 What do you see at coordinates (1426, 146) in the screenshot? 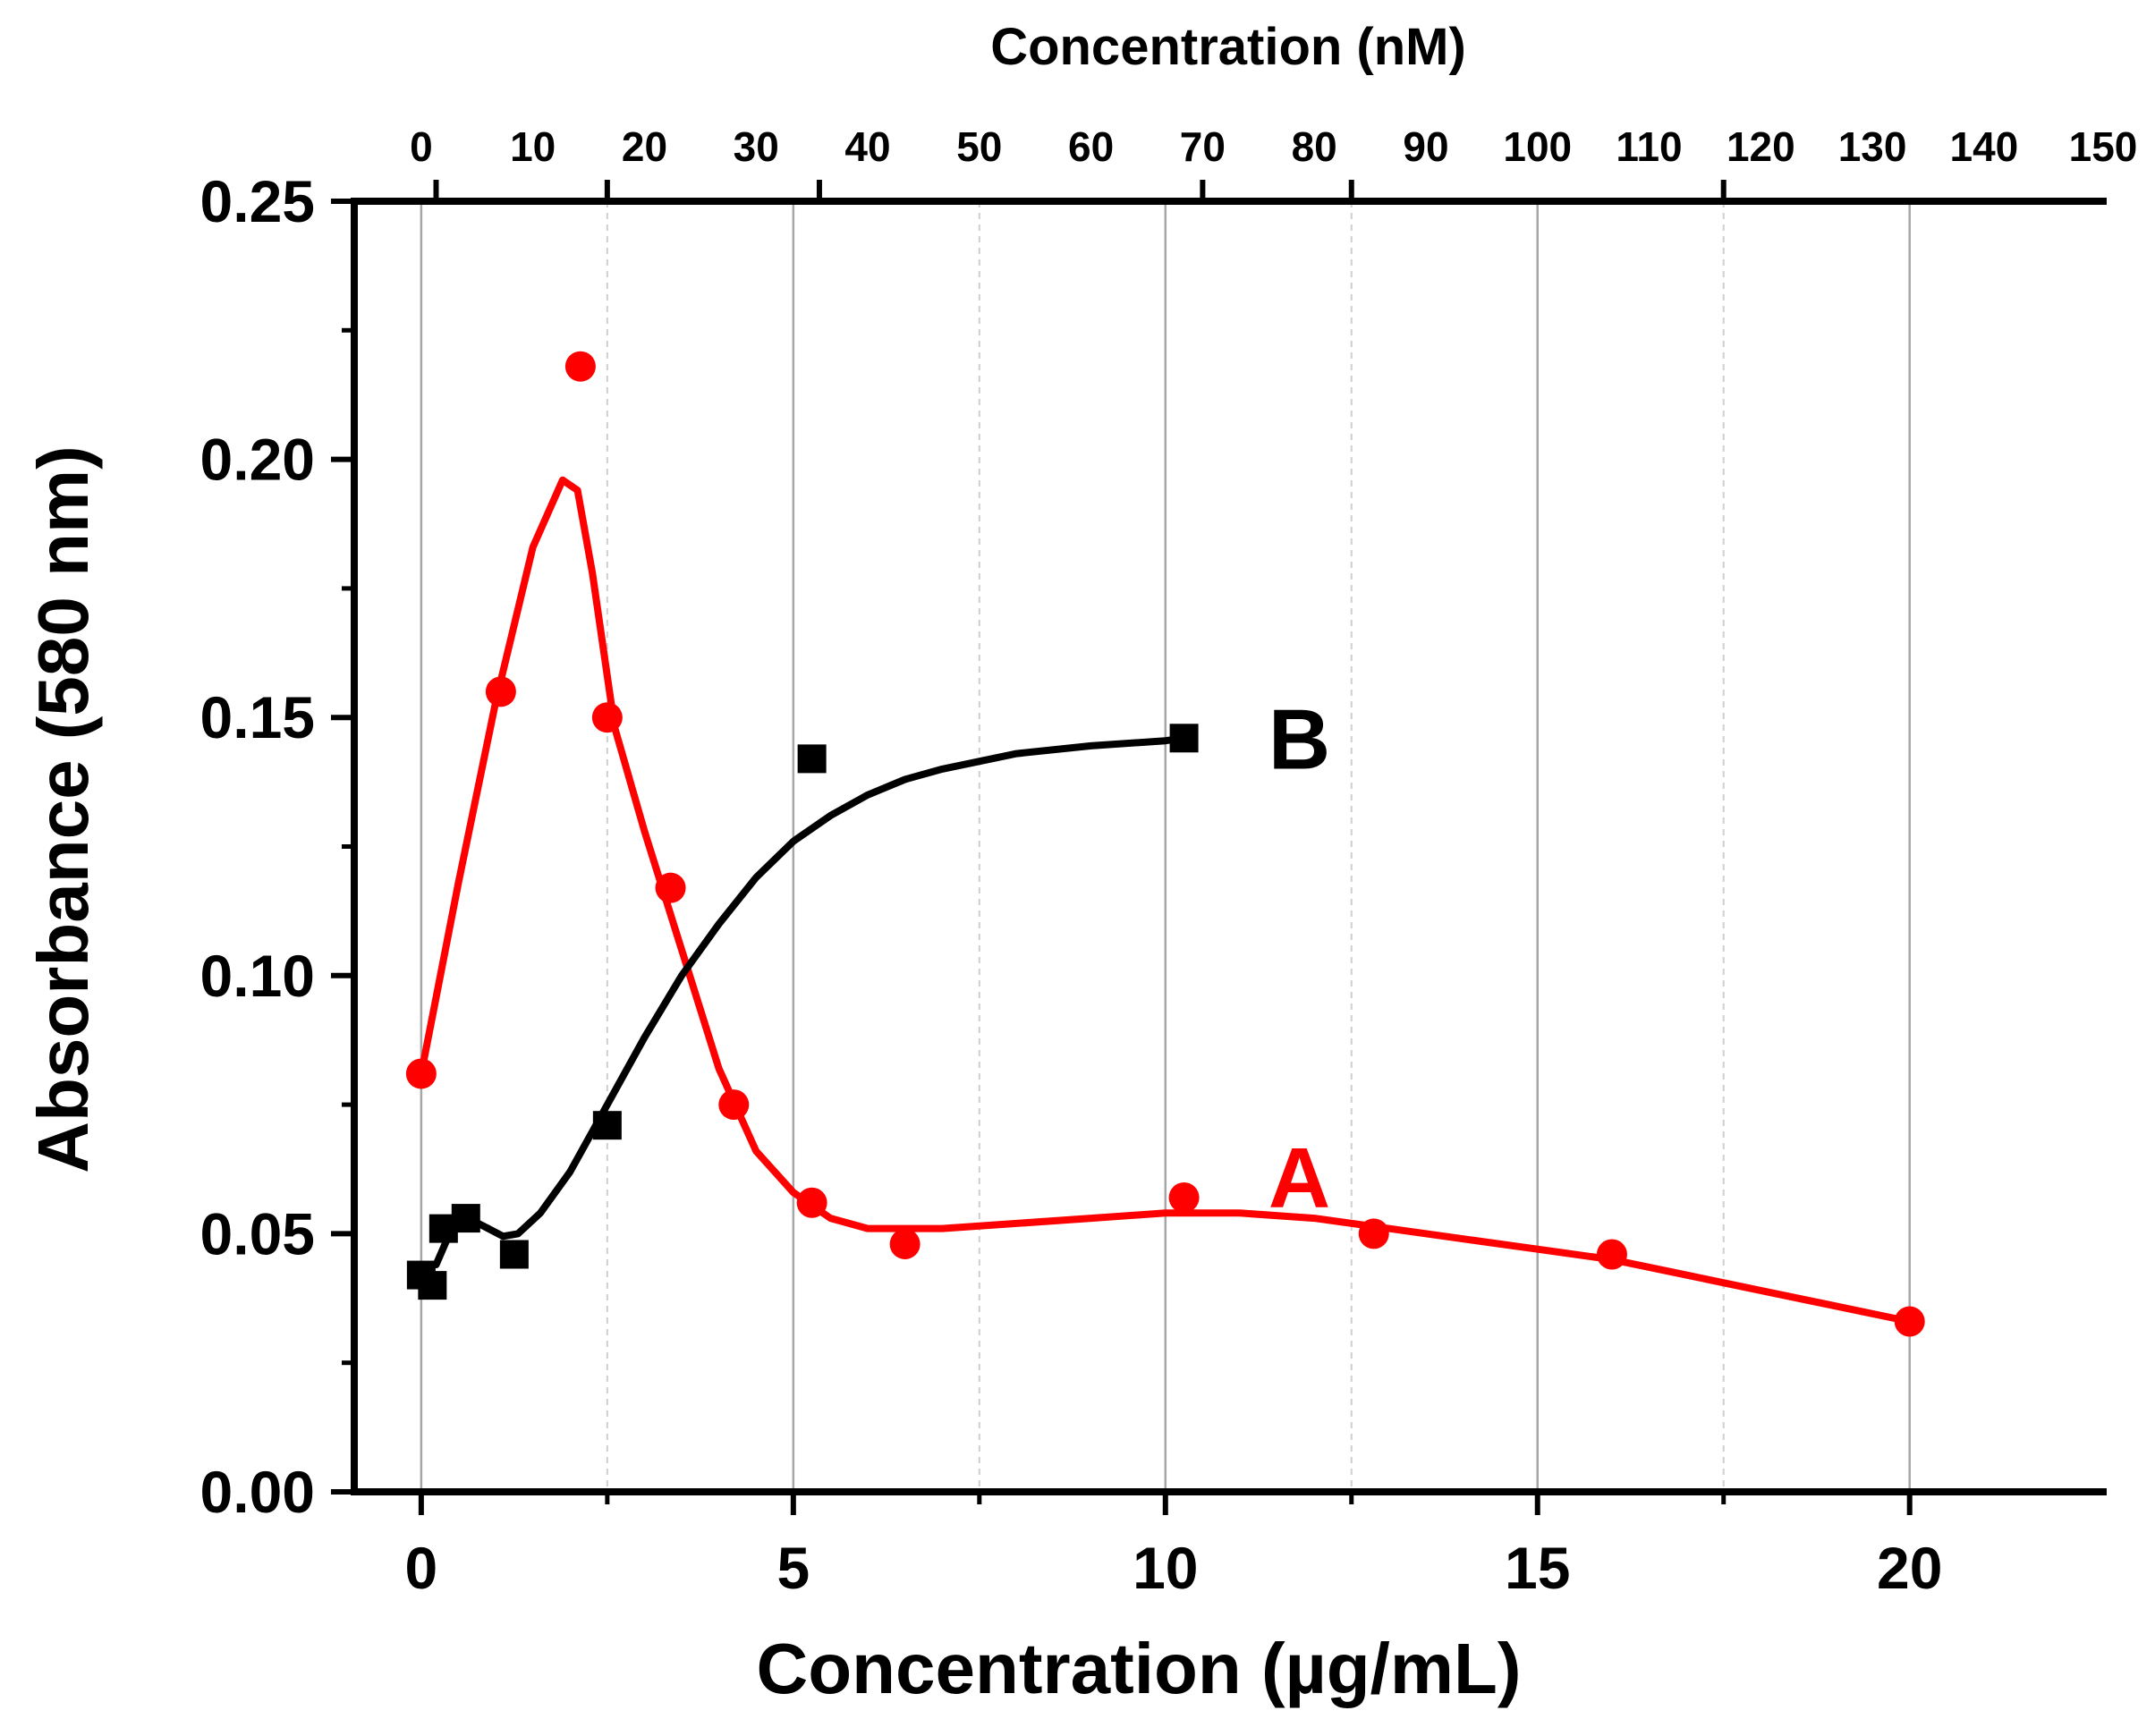
I see `x2-tick-label: 90` at bounding box center [1426, 146].